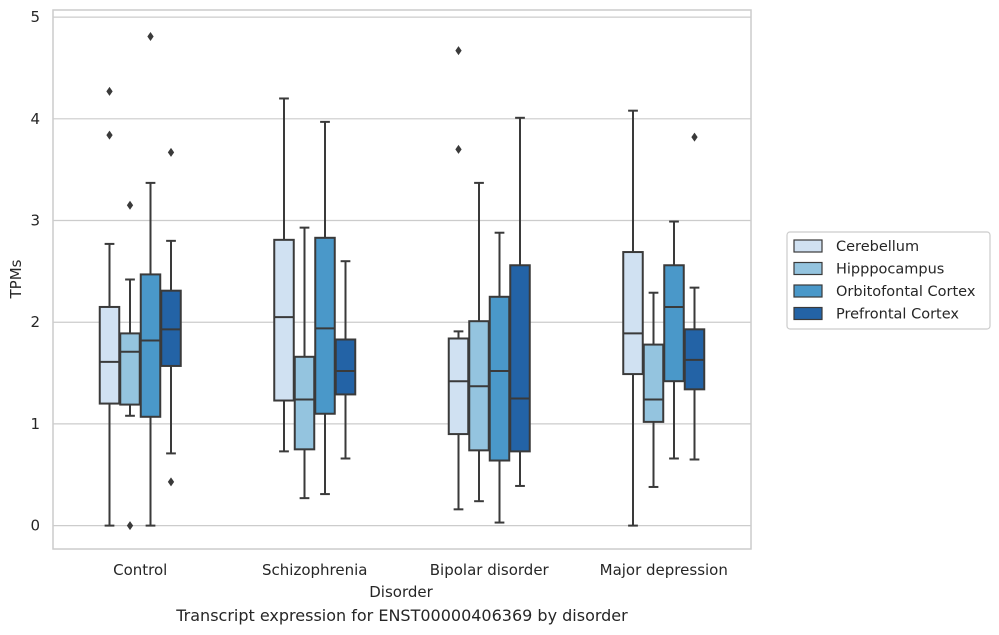 The width and height of the screenshot is (999, 635). I want to click on y-tick-label: 5, so click(35, 17).